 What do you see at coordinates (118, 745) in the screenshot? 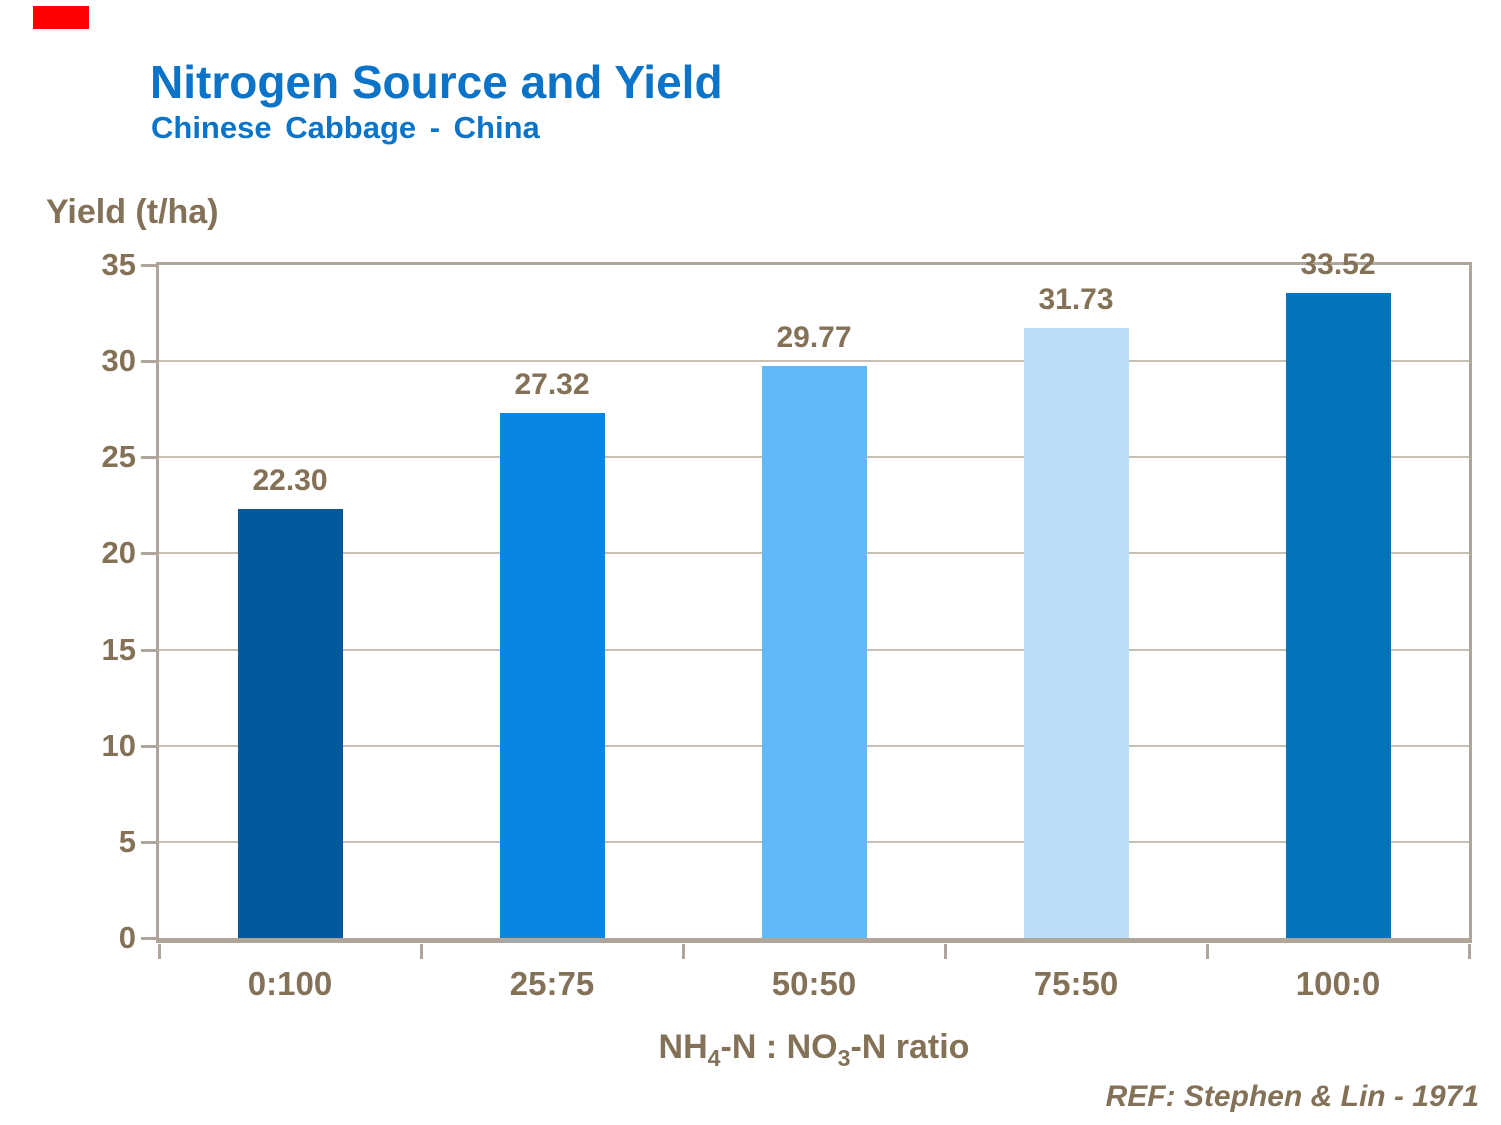
I see `y-axis-tick-label: 10` at bounding box center [118, 745].